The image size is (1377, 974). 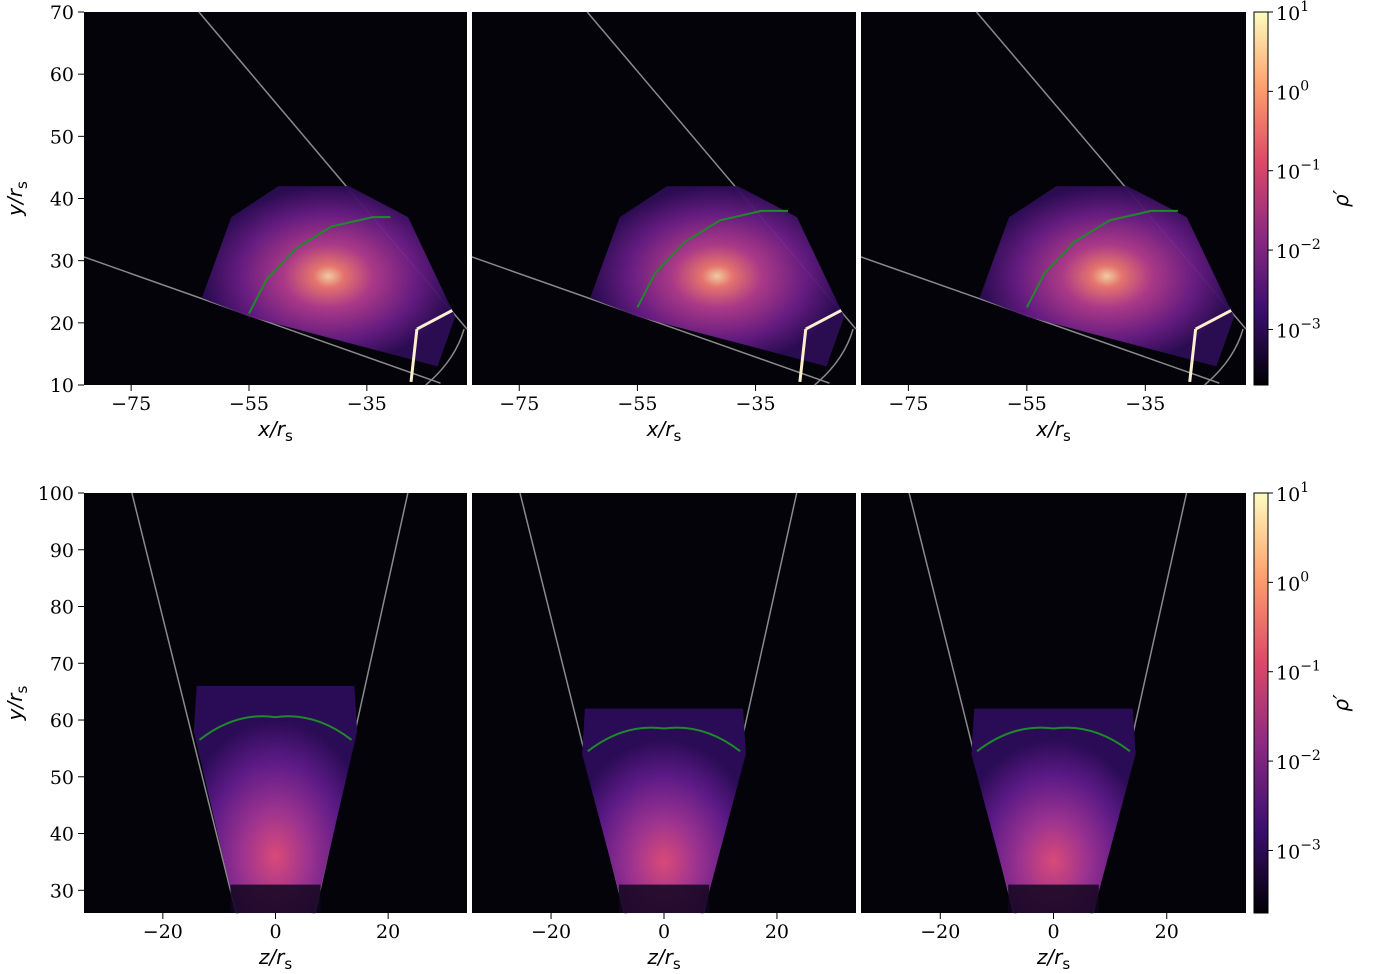 I want to click on y-tick-label: 10, so click(x=62, y=386).